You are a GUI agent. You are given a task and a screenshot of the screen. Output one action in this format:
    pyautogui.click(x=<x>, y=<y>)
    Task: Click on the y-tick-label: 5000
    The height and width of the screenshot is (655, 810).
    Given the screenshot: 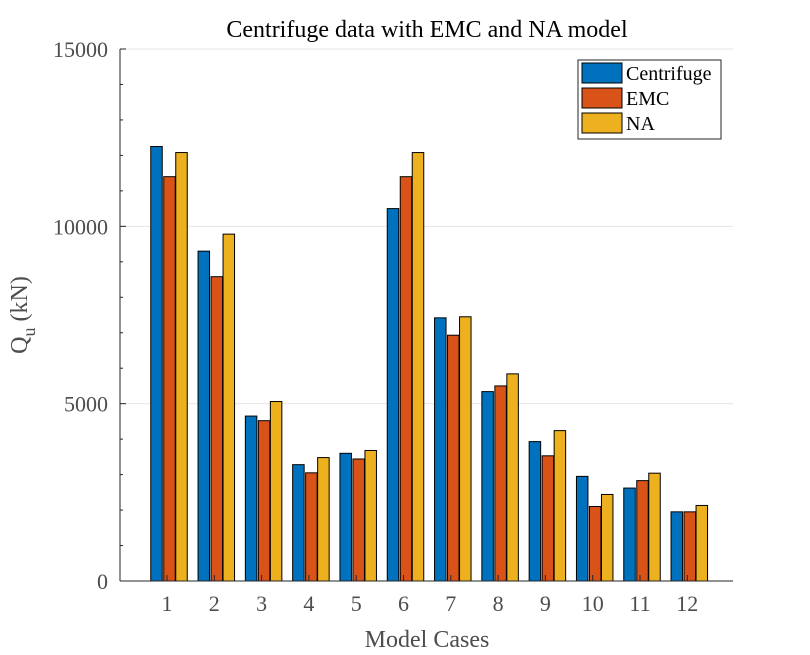 What is the action you would take?
    pyautogui.click(x=86, y=404)
    